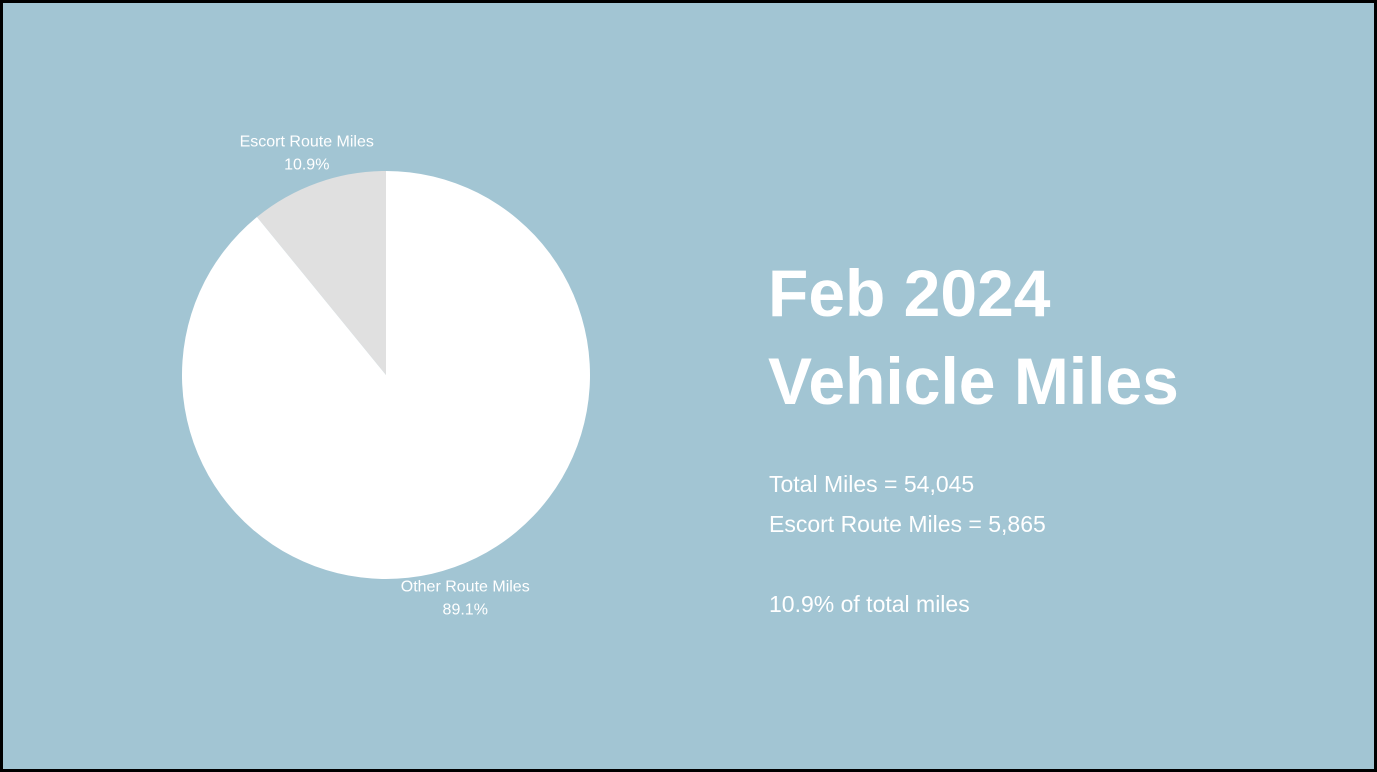 This screenshot has height=772, width=1377. Describe the element at coordinates (871, 484) in the screenshot. I see `body-text: Total Miles = 54,045` at that location.